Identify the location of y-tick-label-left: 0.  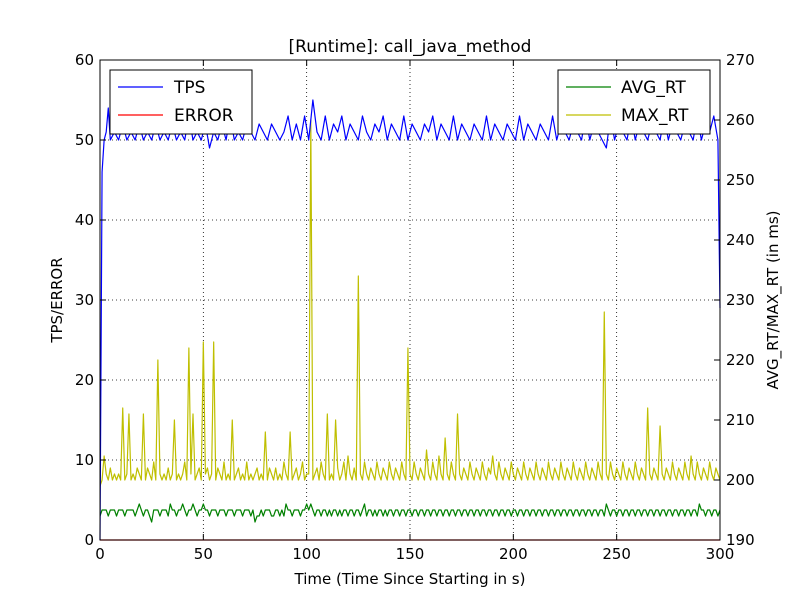
(89, 540).